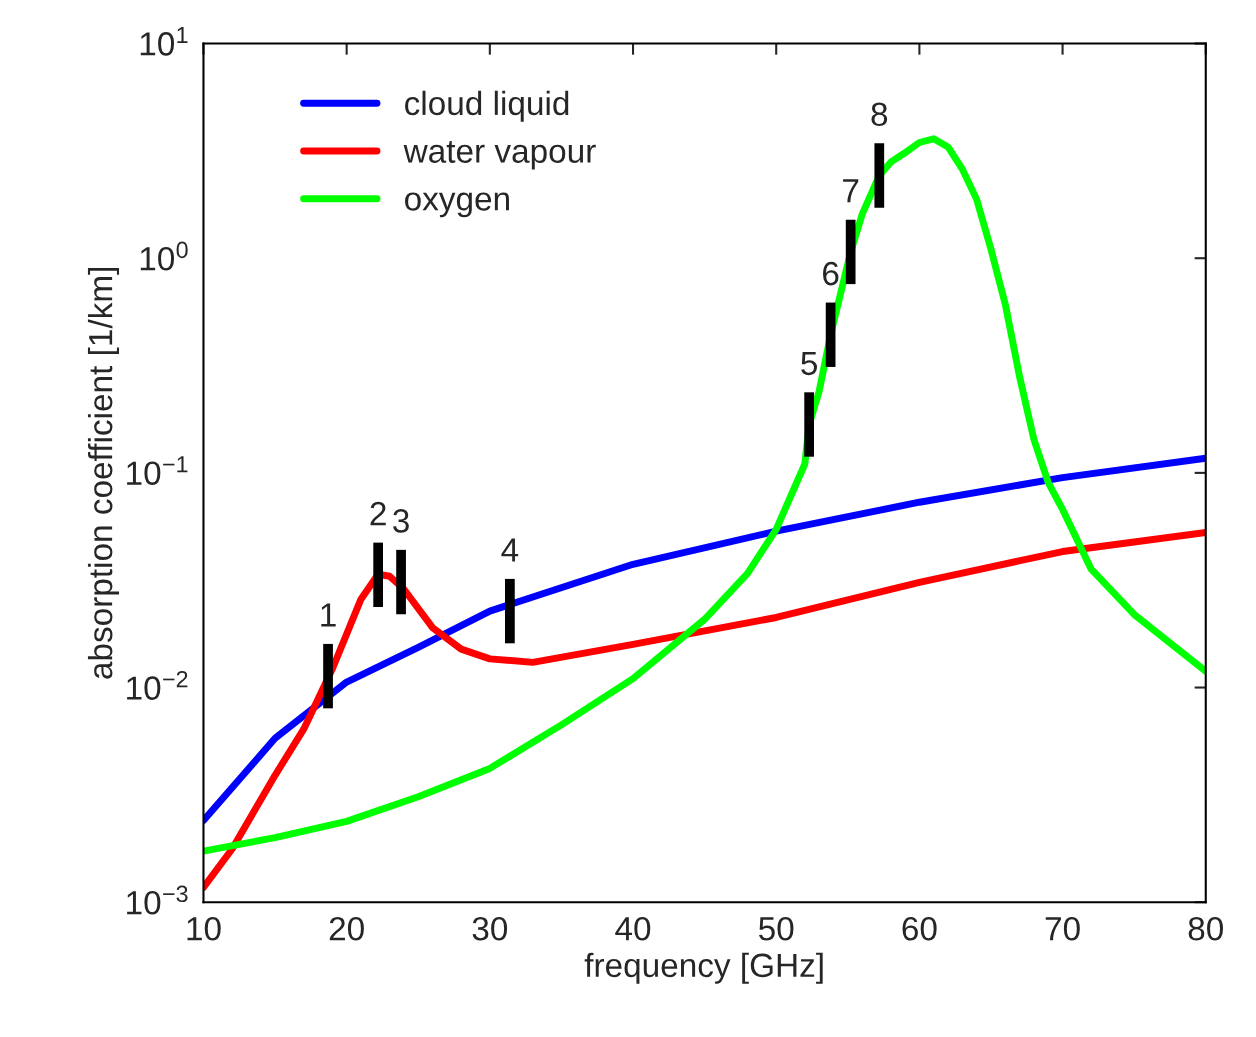 The height and width of the screenshot is (1037, 1256). I want to click on y-axis-title: absorption coefficient [1/km], so click(103, 473).